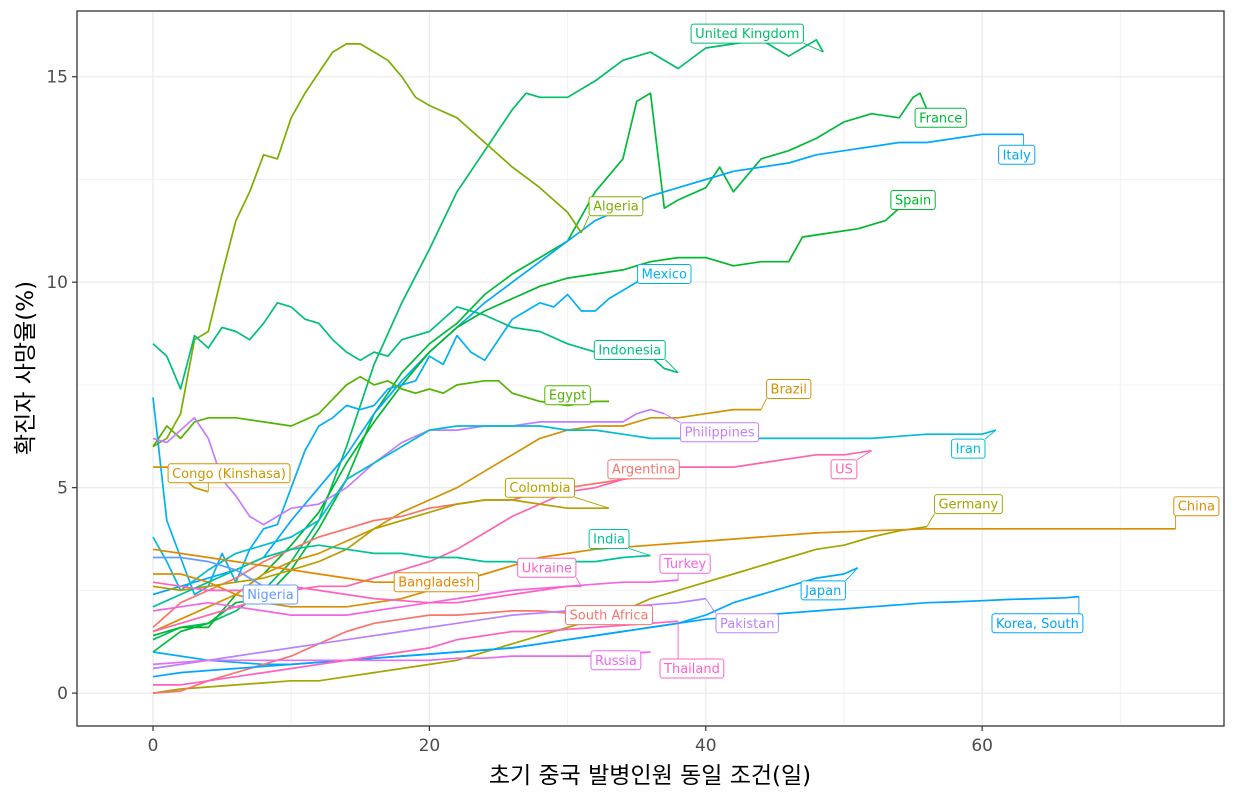 The height and width of the screenshot is (802, 1239). I want to click on series-label: Mexico, so click(664, 274).